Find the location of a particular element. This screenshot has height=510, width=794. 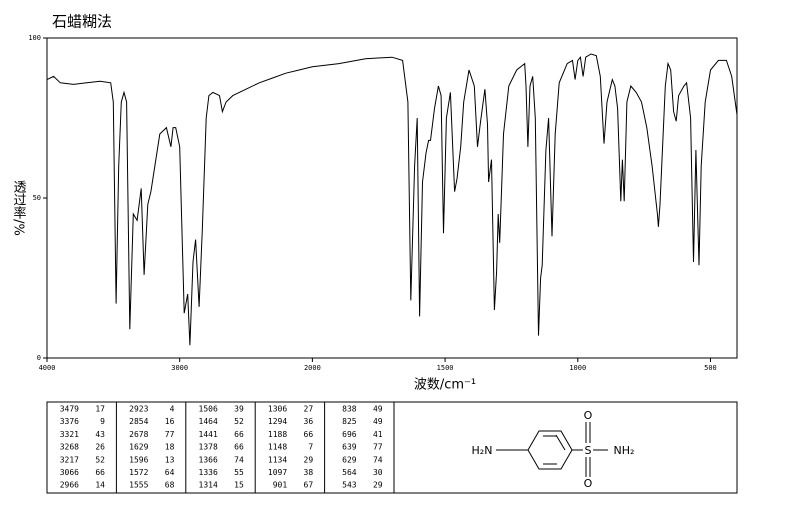

peak-wavenumber: 1097 is located at coordinates (277, 472).